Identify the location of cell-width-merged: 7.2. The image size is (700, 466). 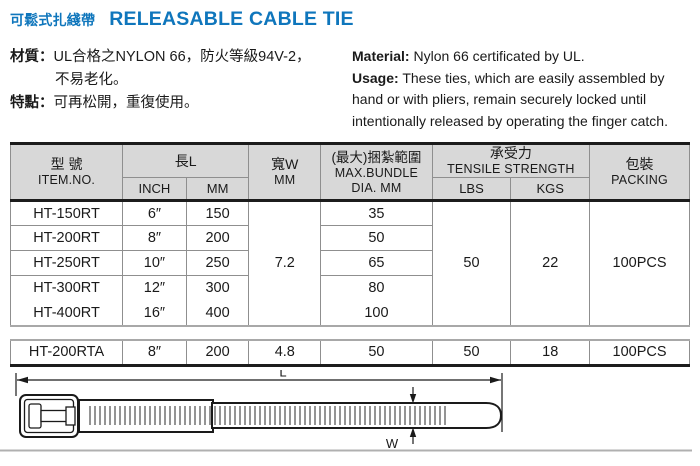
(285, 263).